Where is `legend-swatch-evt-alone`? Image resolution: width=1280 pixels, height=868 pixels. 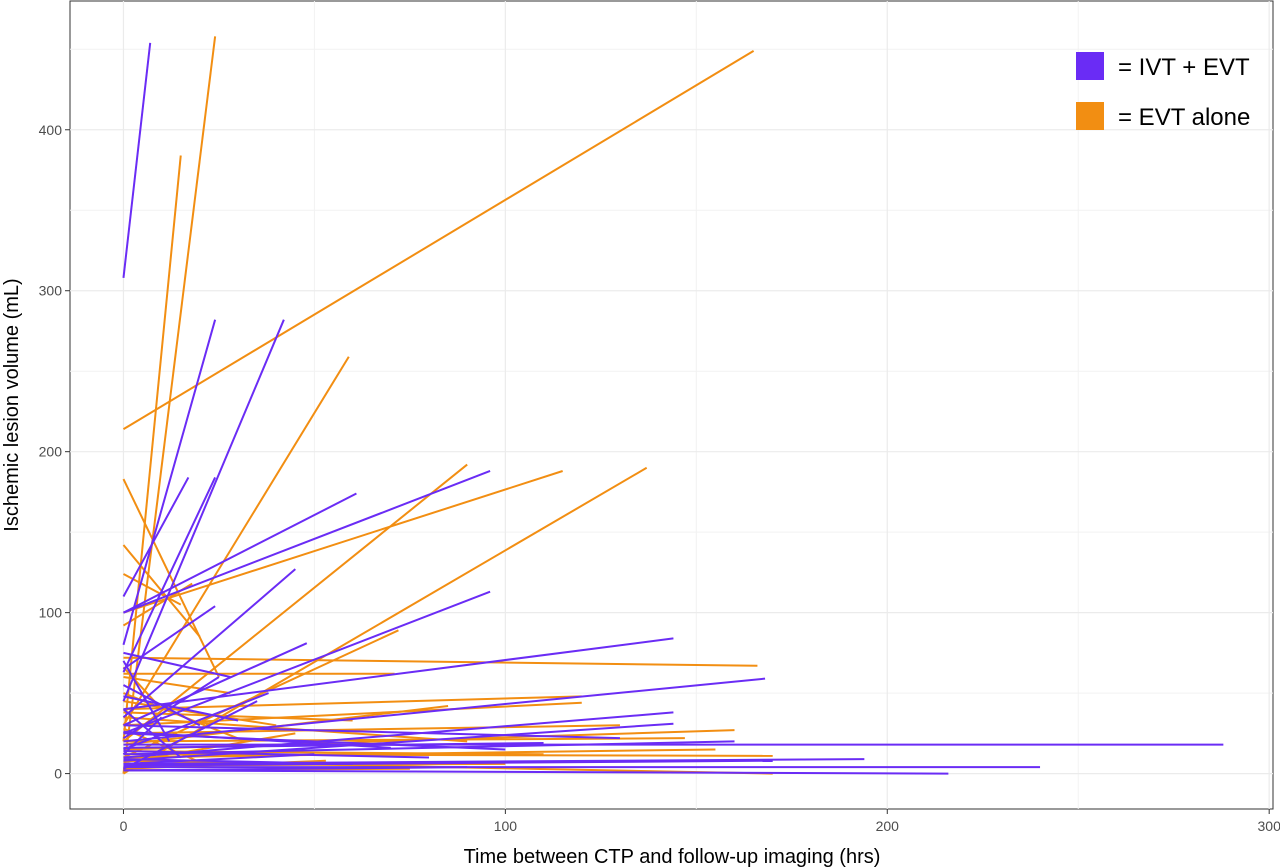 legend-swatch-evt-alone is located at coordinates (1090, 116).